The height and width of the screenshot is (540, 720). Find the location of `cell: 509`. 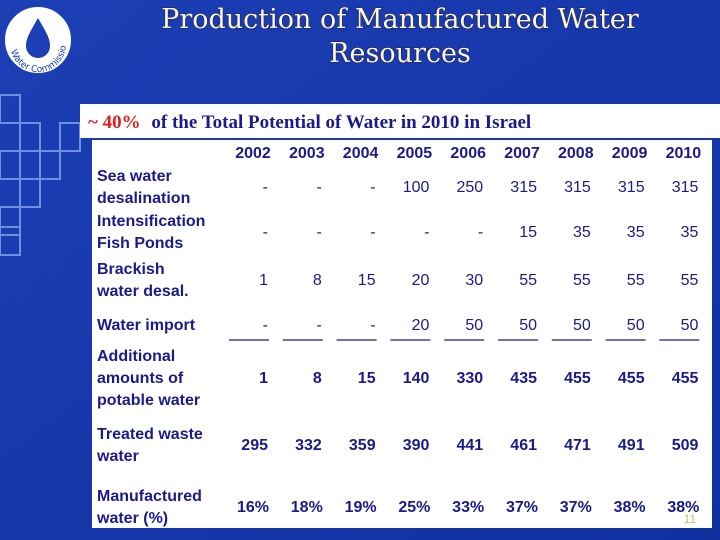

cell: 509 is located at coordinates (685, 445).